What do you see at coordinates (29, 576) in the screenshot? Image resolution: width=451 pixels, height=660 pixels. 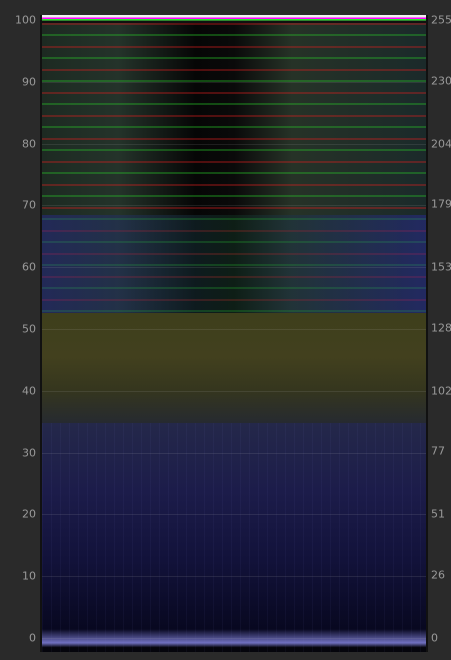 I see `left-tick-label: 10` at bounding box center [29, 576].